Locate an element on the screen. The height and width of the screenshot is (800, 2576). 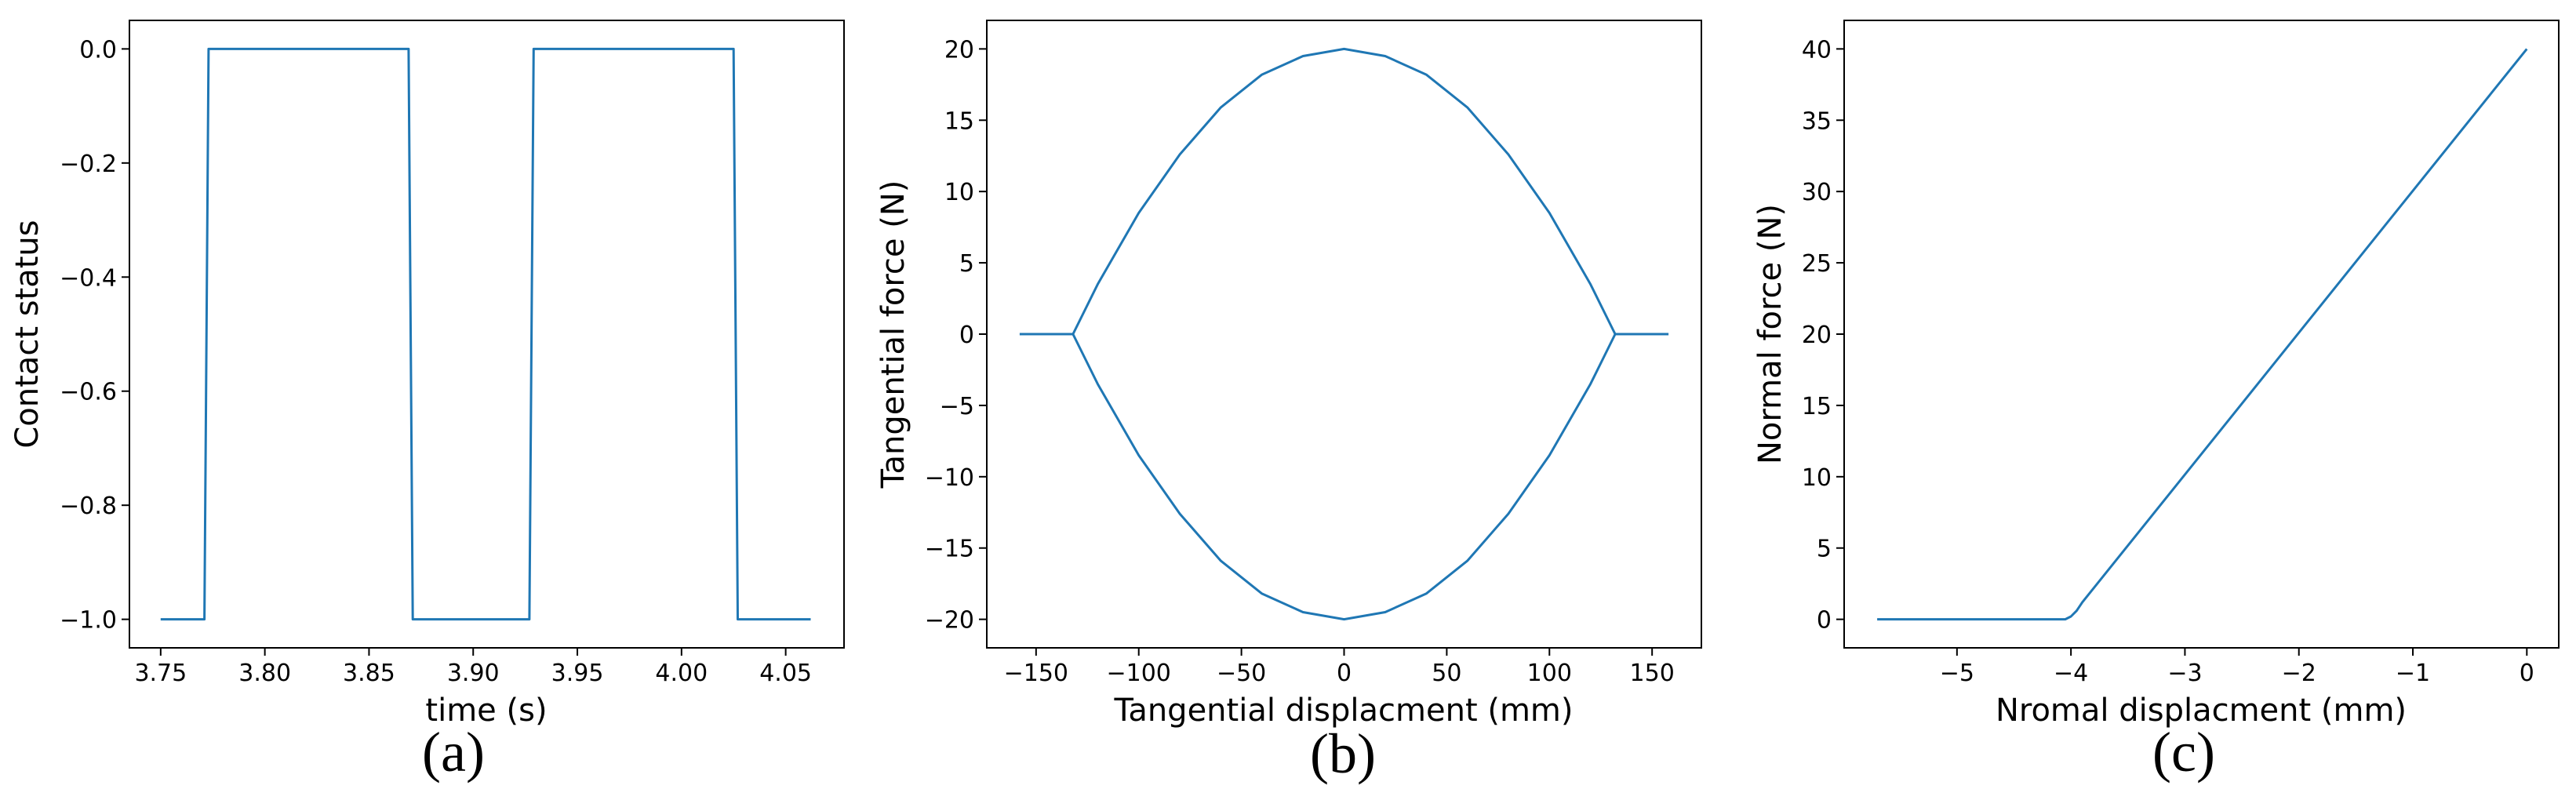
y-tick-label: −0.4 is located at coordinates (88, 278).